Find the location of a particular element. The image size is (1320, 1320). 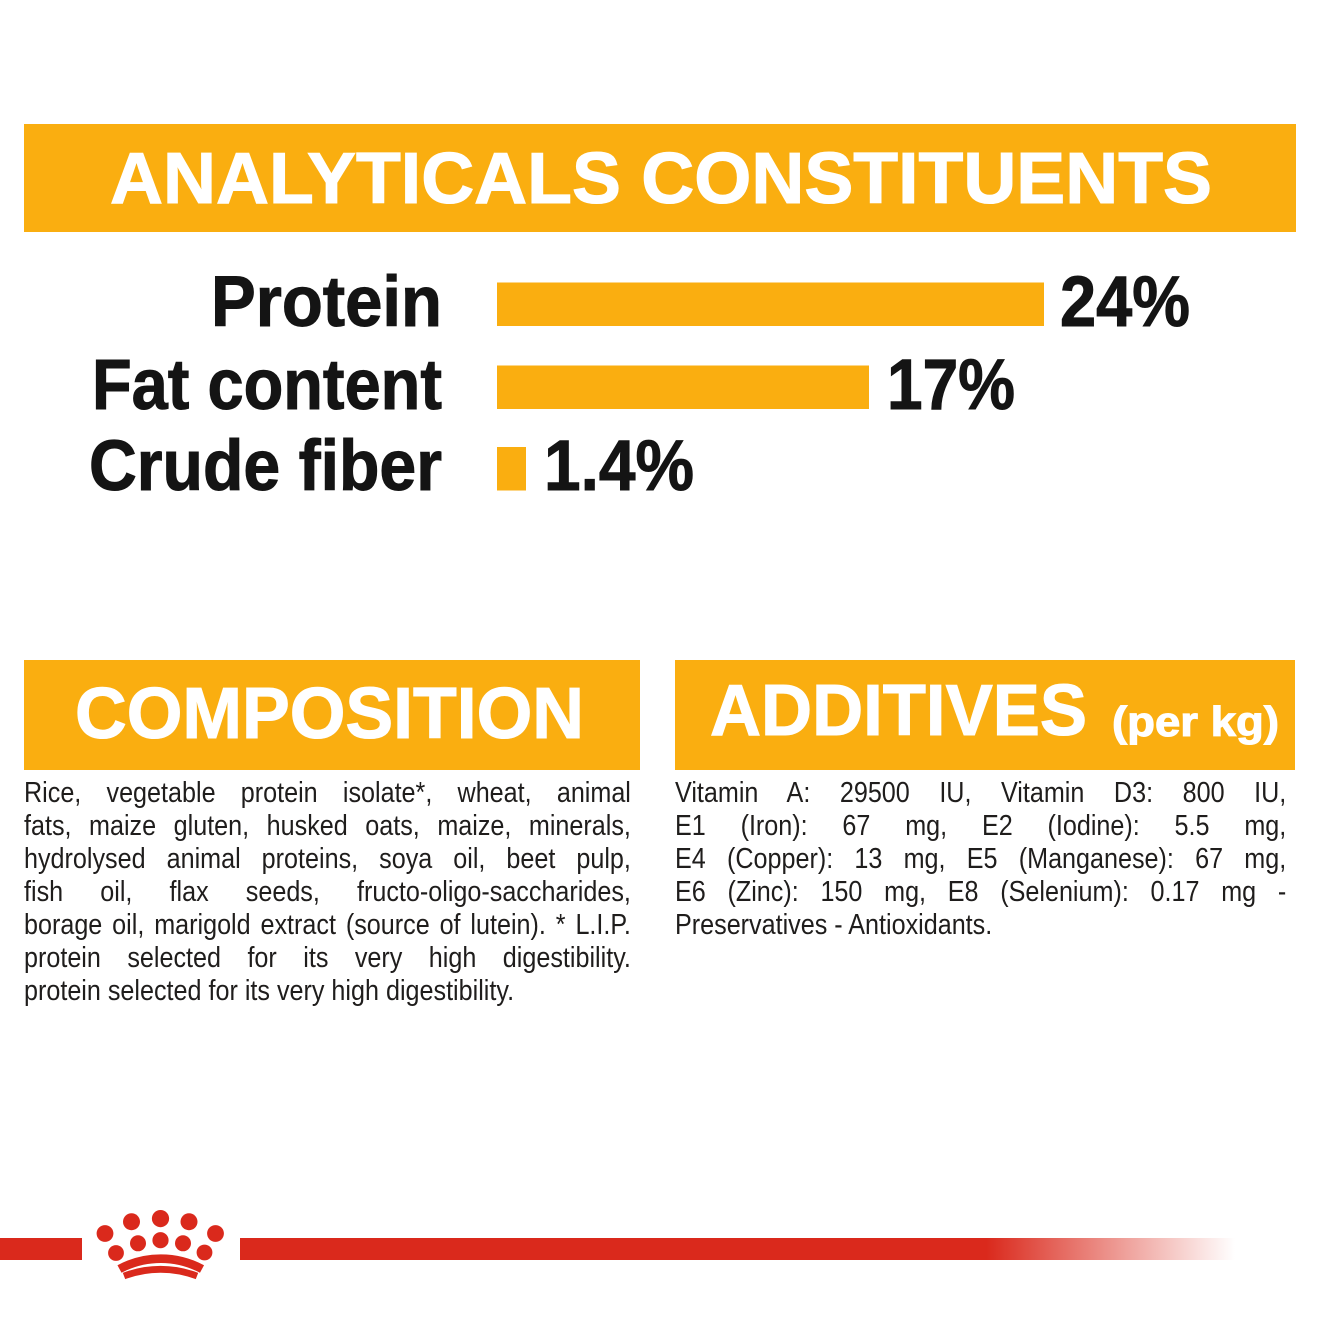

svg-text: ADDITIVES is located at coordinates (898, 710).